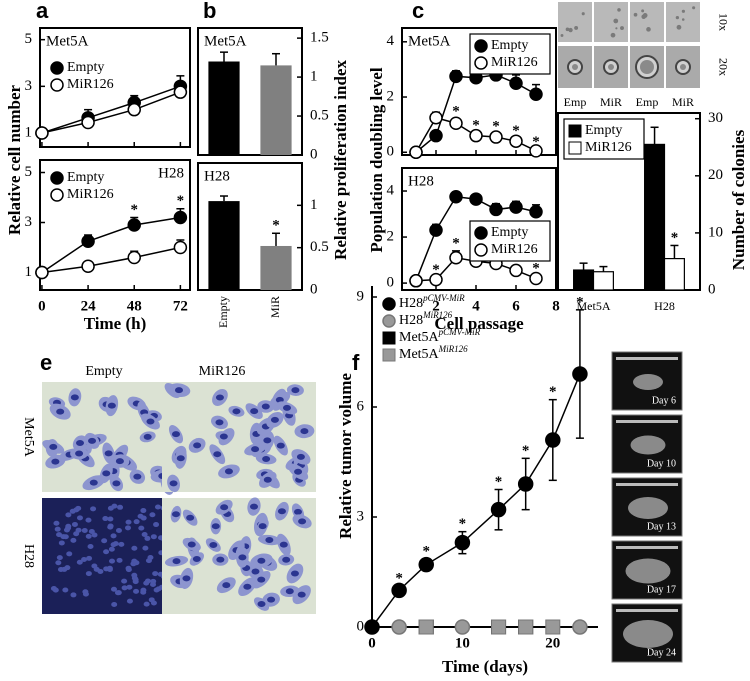 This screenshot has height=681, width=750. What do you see at coordinates (738, 199) in the screenshot?
I see `y-axis-label: Number of colonies` at bounding box center [738, 199].